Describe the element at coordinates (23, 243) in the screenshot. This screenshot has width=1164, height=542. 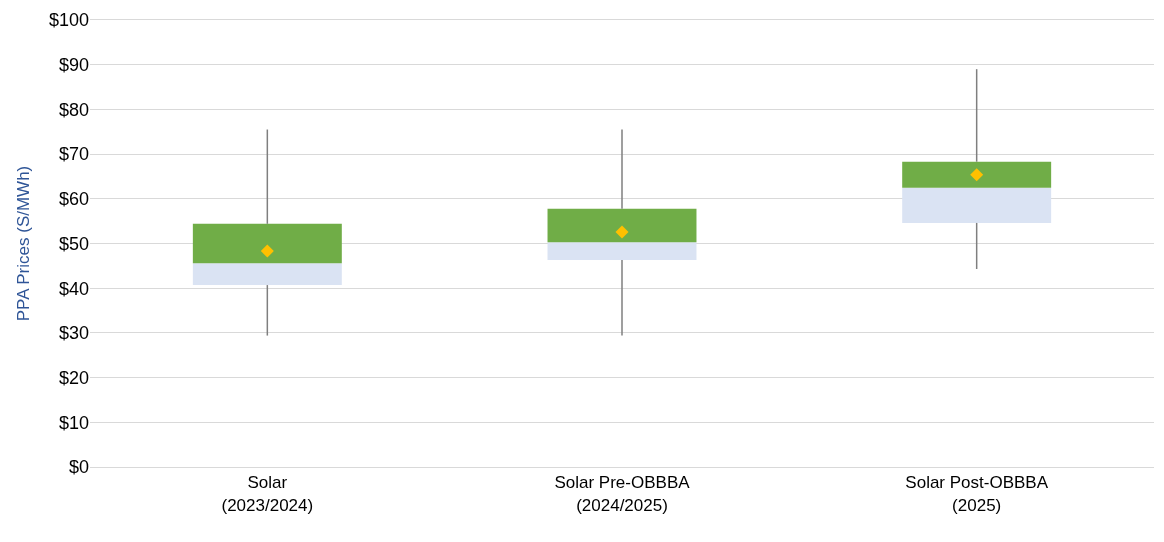
I see `y-axis-title: PPA Prices (S/MWh)` at that location.